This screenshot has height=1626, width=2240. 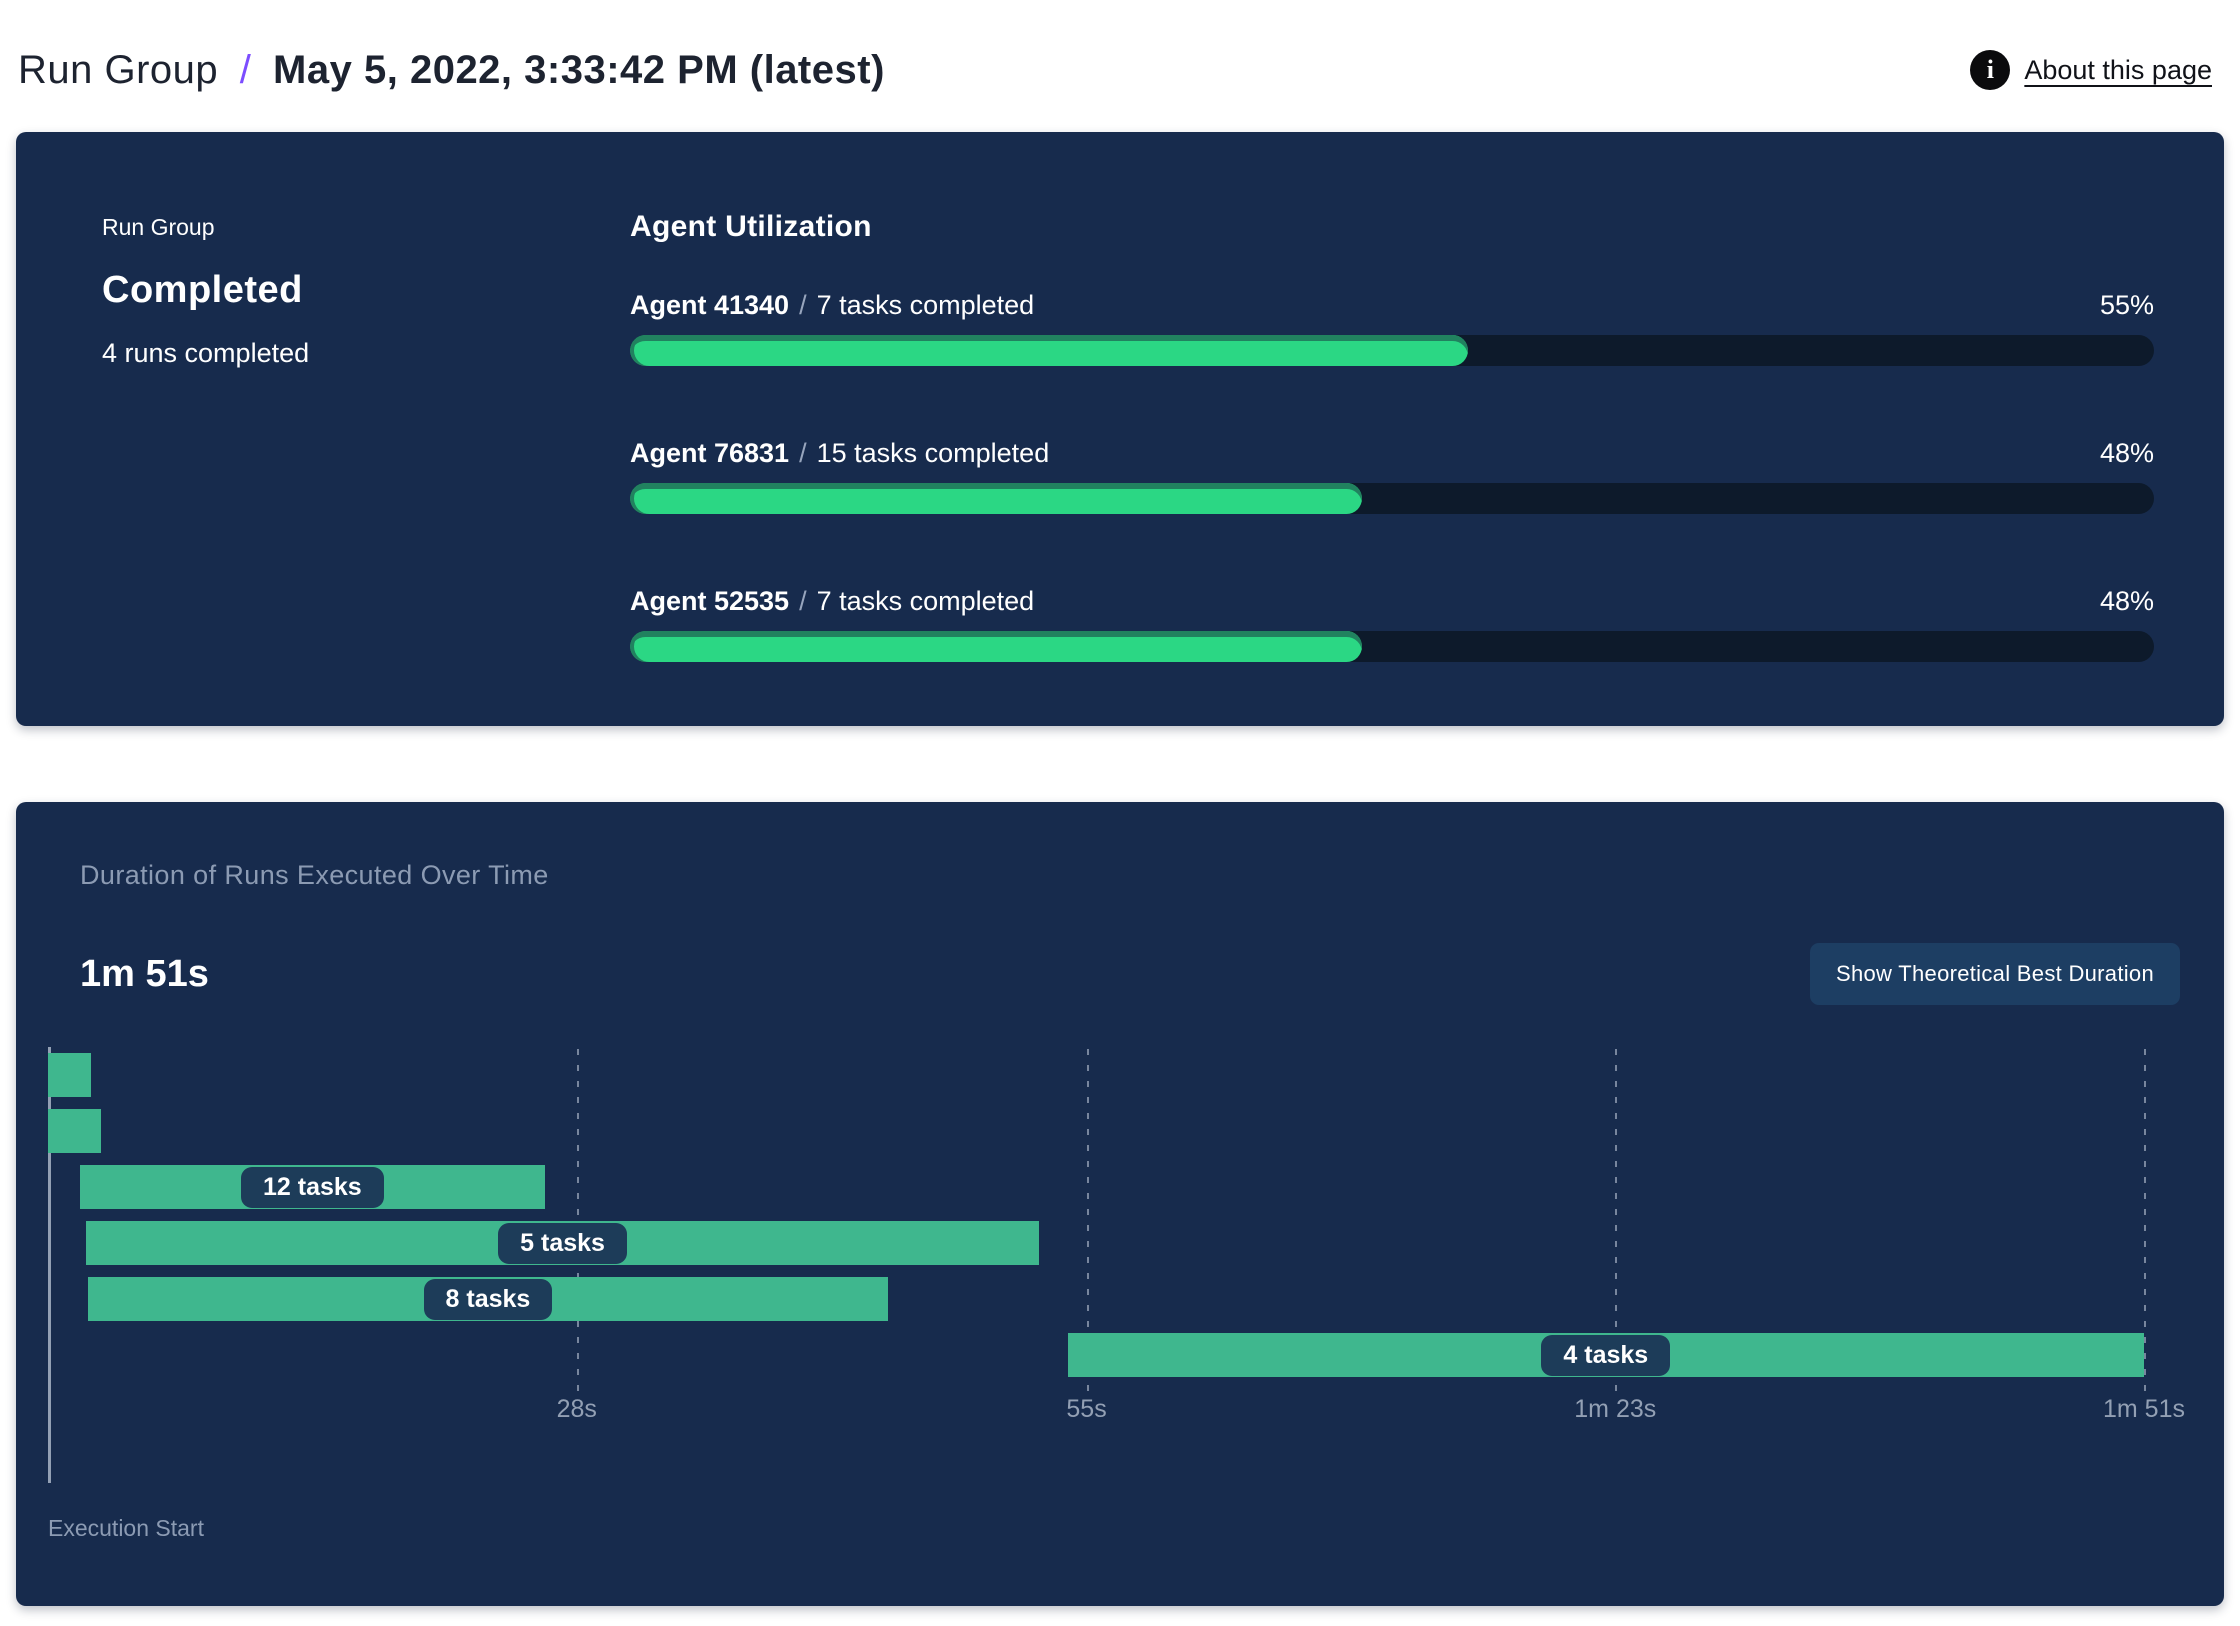 I want to click on gantt-run-bar: 8 tasks, so click(x=488, y=1299).